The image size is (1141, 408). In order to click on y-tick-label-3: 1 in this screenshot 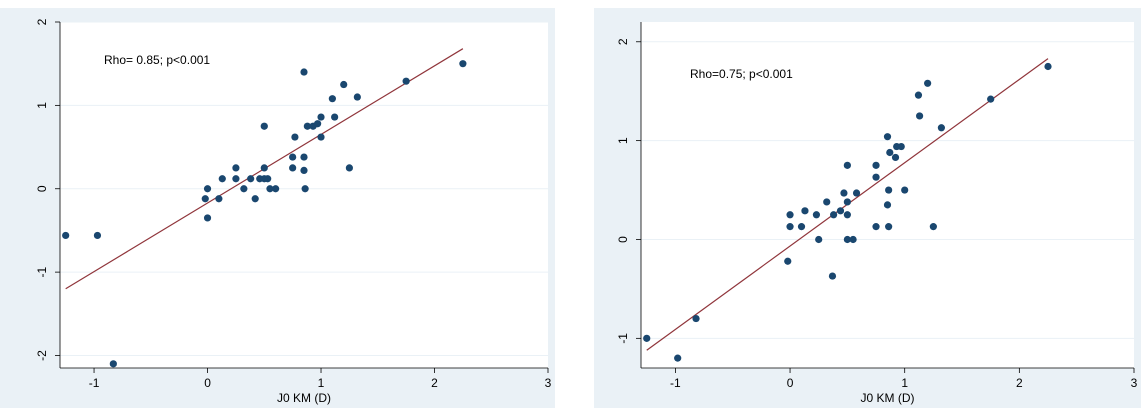, I will do `click(42, 105)`.